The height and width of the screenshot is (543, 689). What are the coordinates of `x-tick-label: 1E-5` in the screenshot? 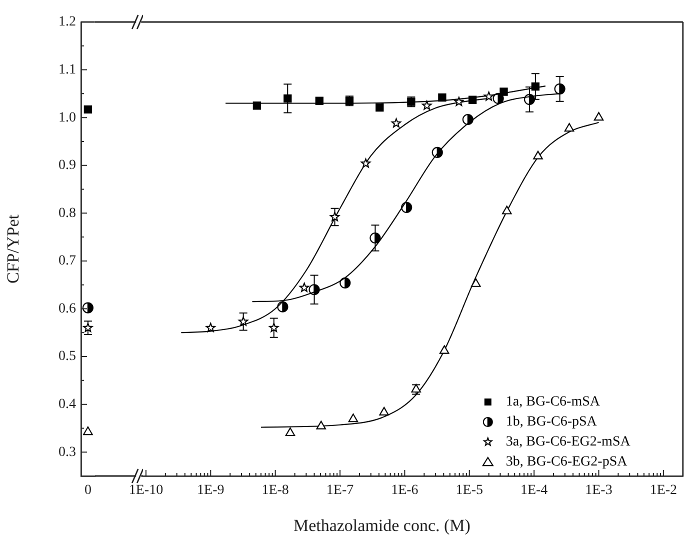 It's located at (469, 490).